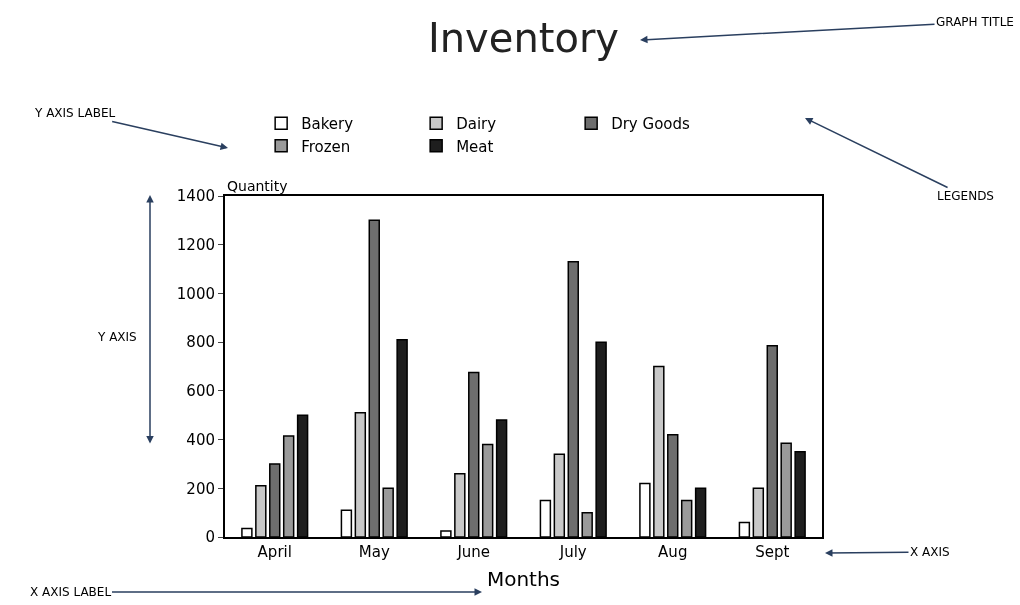  Describe the element at coordinates (327, 124) in the screenshot. I see `legend-label: Bakery` at that location.